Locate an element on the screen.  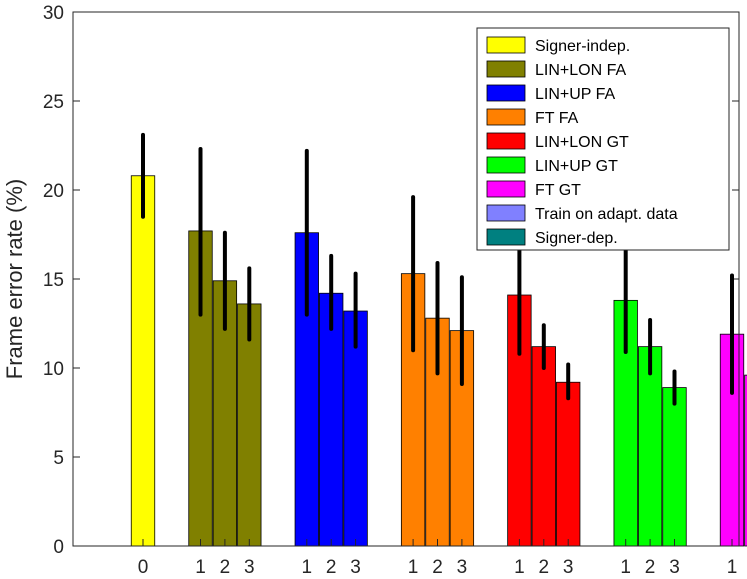
y-tick-label: 5 is located at coordinates (58, 458).